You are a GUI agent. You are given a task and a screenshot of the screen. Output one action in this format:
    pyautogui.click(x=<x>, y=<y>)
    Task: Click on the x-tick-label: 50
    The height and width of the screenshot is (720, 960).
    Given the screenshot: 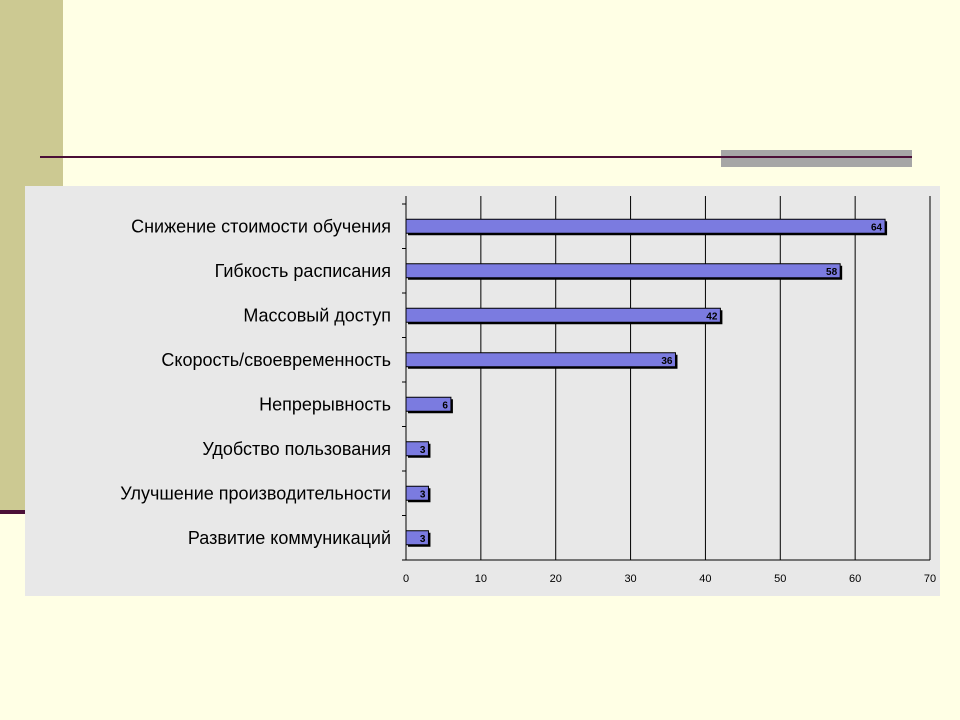 What is the action you would take?
    pyautogui.click(x=780, y=579)
    